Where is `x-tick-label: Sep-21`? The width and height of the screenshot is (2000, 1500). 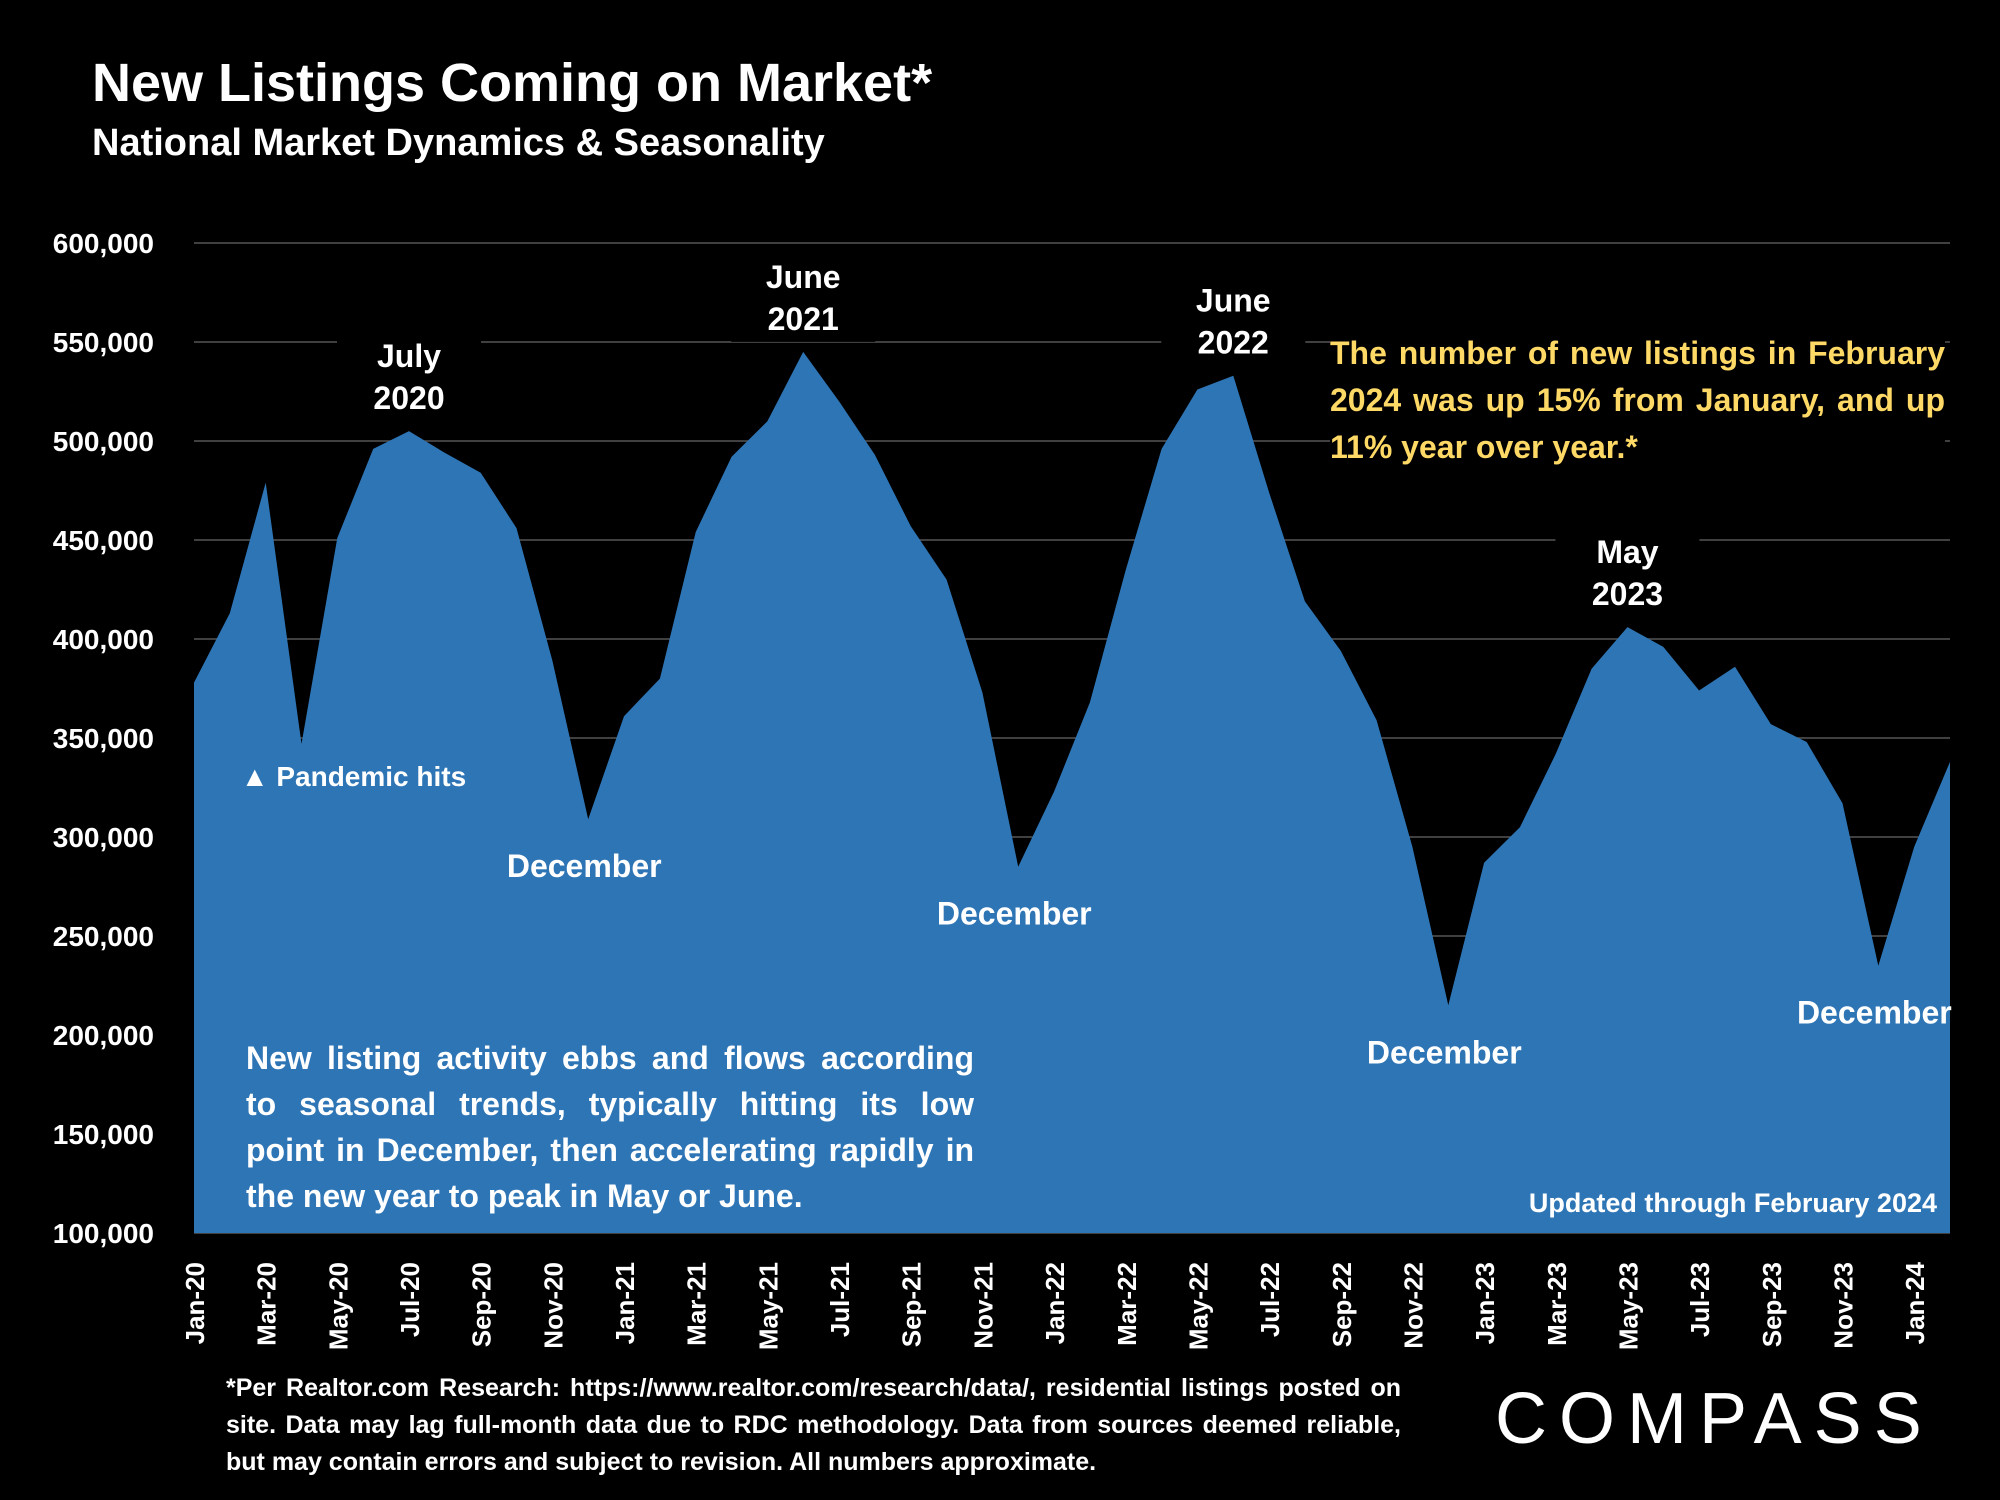 x-tick-label: Sep-21 is located at coordinates (912, 1304).